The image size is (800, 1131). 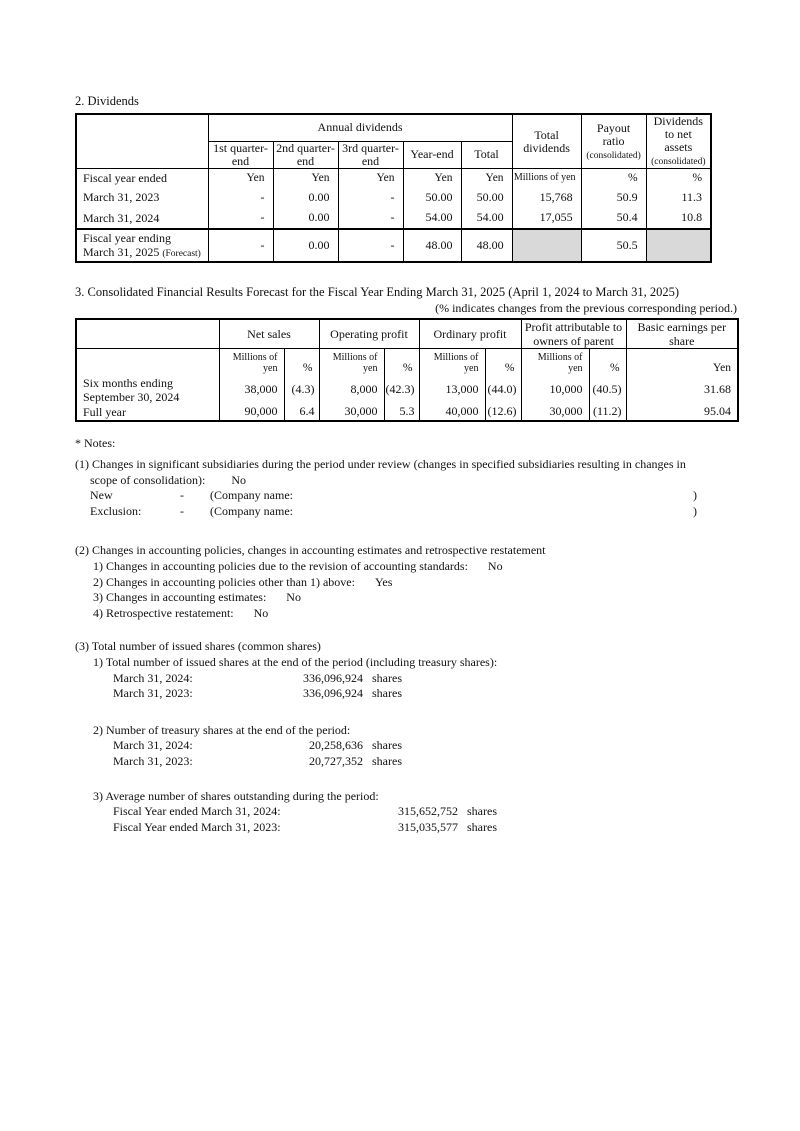 What do you see at coordinates (486, 244) in the screenshot?
I see `value-cell: 48.00` at bounding box center [486, 244].